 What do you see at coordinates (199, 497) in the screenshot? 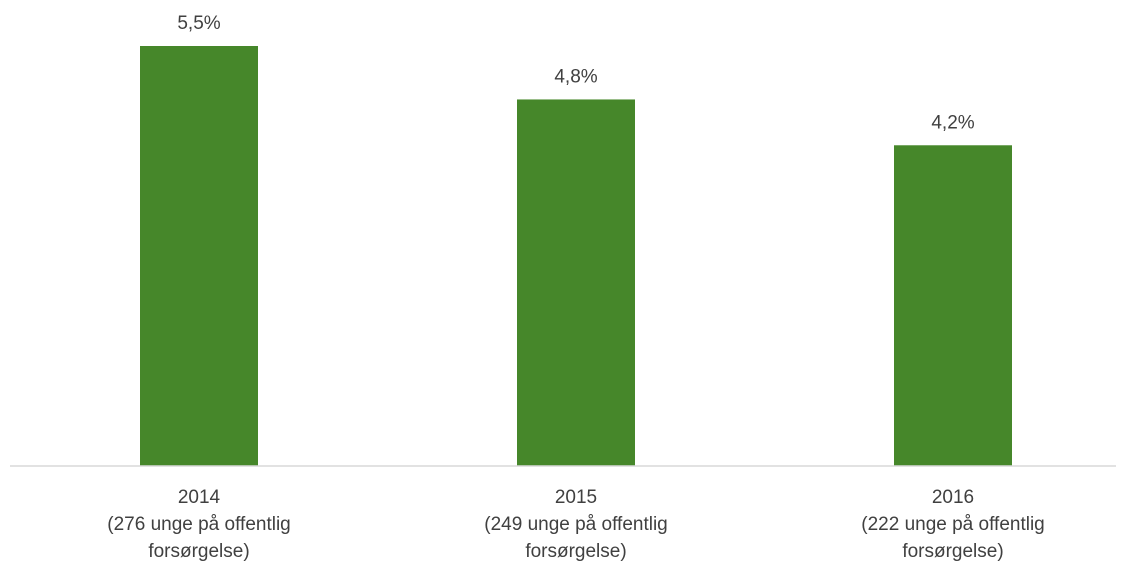
I see `category-label-0-line-0: 2014` at bounding box center [199, 497].